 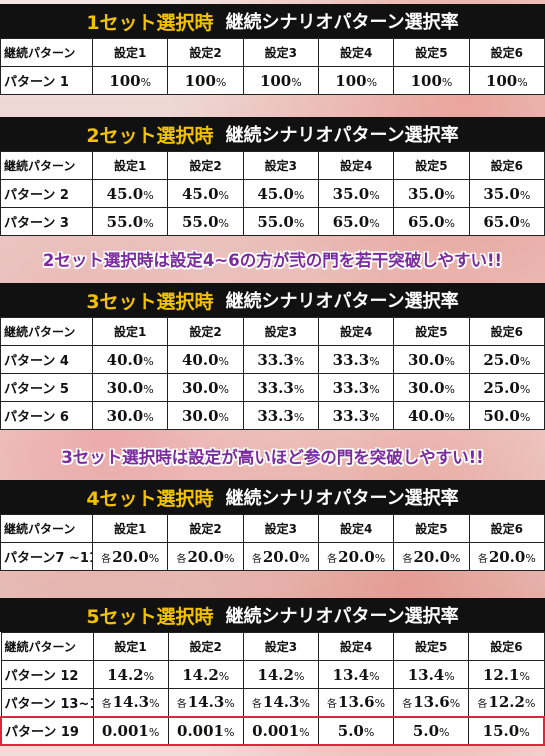 I want to click on table-row: パターン 12 14.2% 14.2% 14.2% 13.4% 13.4% 12.1%, so click(x=272, y=674).